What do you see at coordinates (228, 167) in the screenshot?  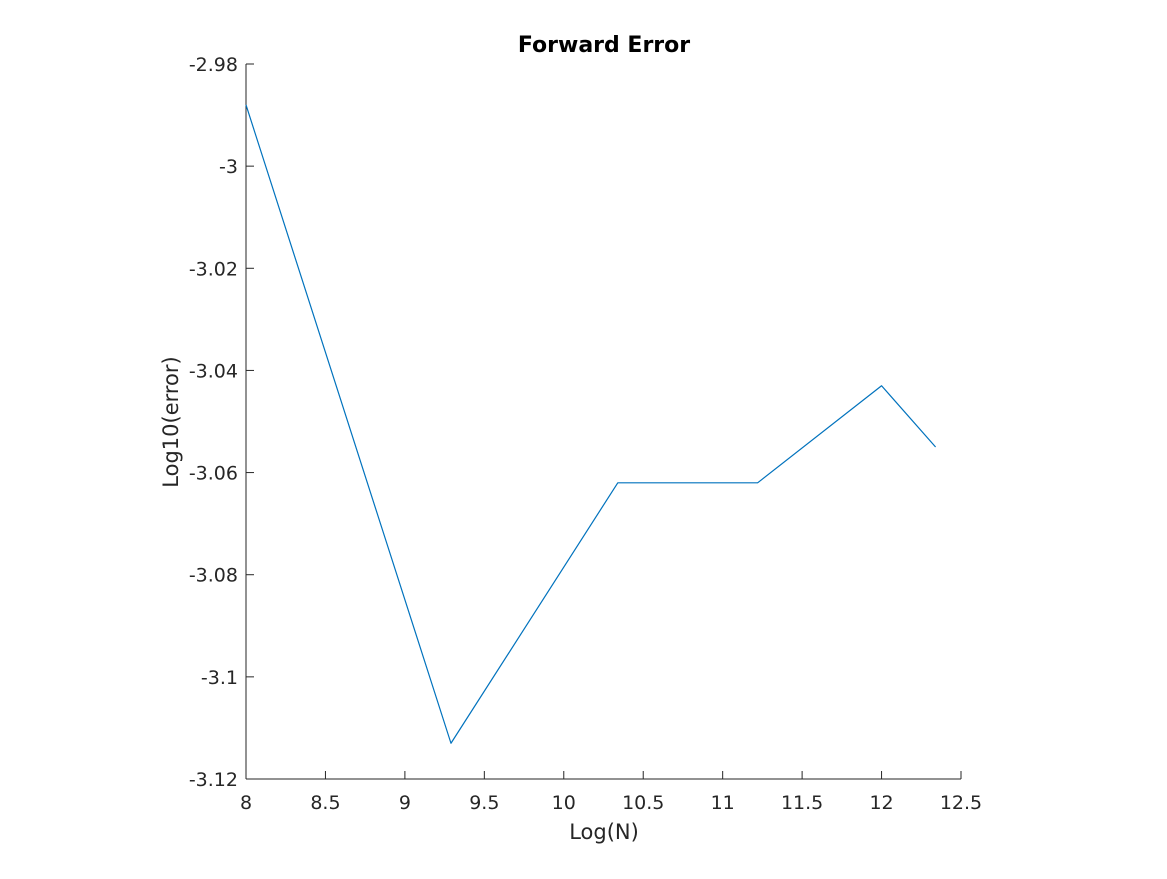 I see `y-tick-label: -3` at bounding box center [228, 167].